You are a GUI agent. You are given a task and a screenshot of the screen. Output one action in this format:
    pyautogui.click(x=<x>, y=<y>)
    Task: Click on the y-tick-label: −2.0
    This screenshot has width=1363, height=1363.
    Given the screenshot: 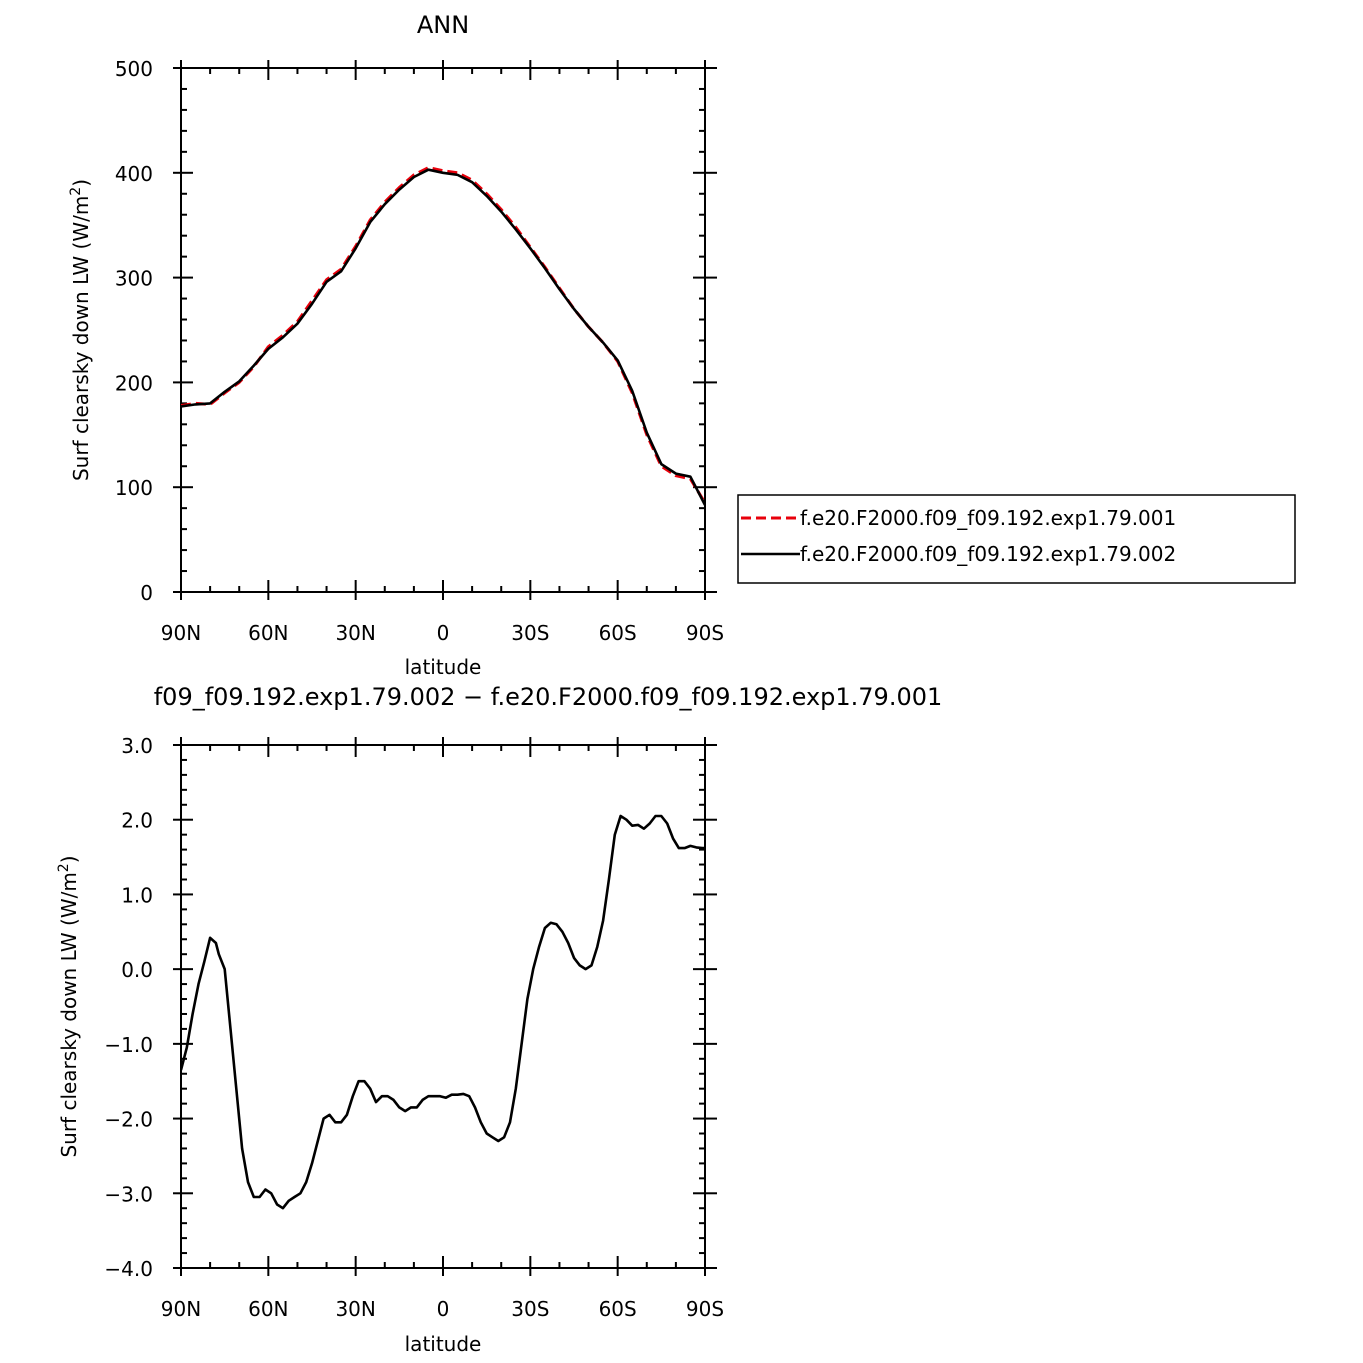 What is the action you would take?
    pyautogui.click(x=128, y=1120)
    